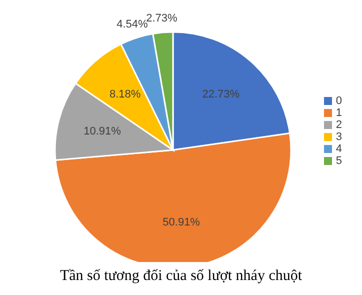 The height and width of the screenshot is (295, 362). I want to click on text: Tần số tương đối của số lượt nháy chuột, so click(181, 276).